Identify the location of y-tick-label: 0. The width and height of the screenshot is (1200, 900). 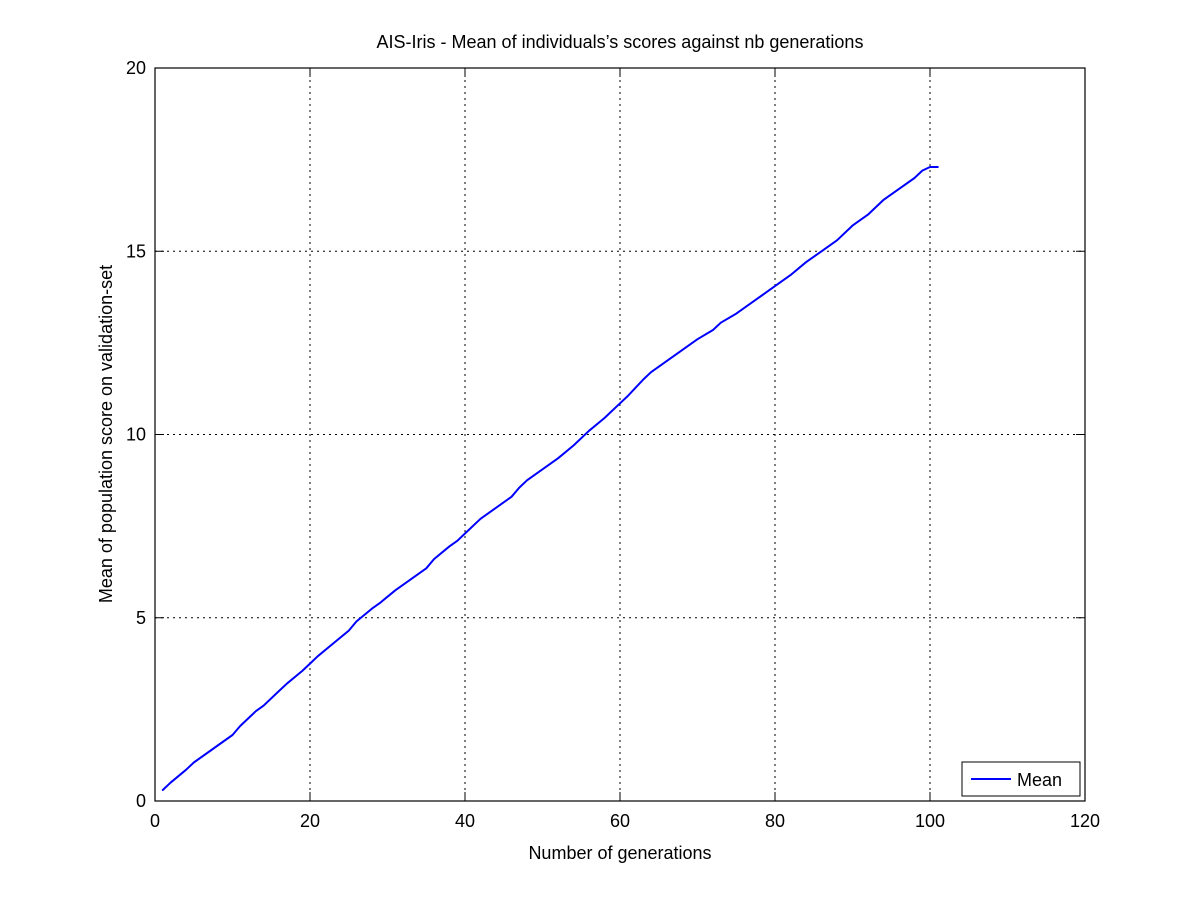
(141, 801).